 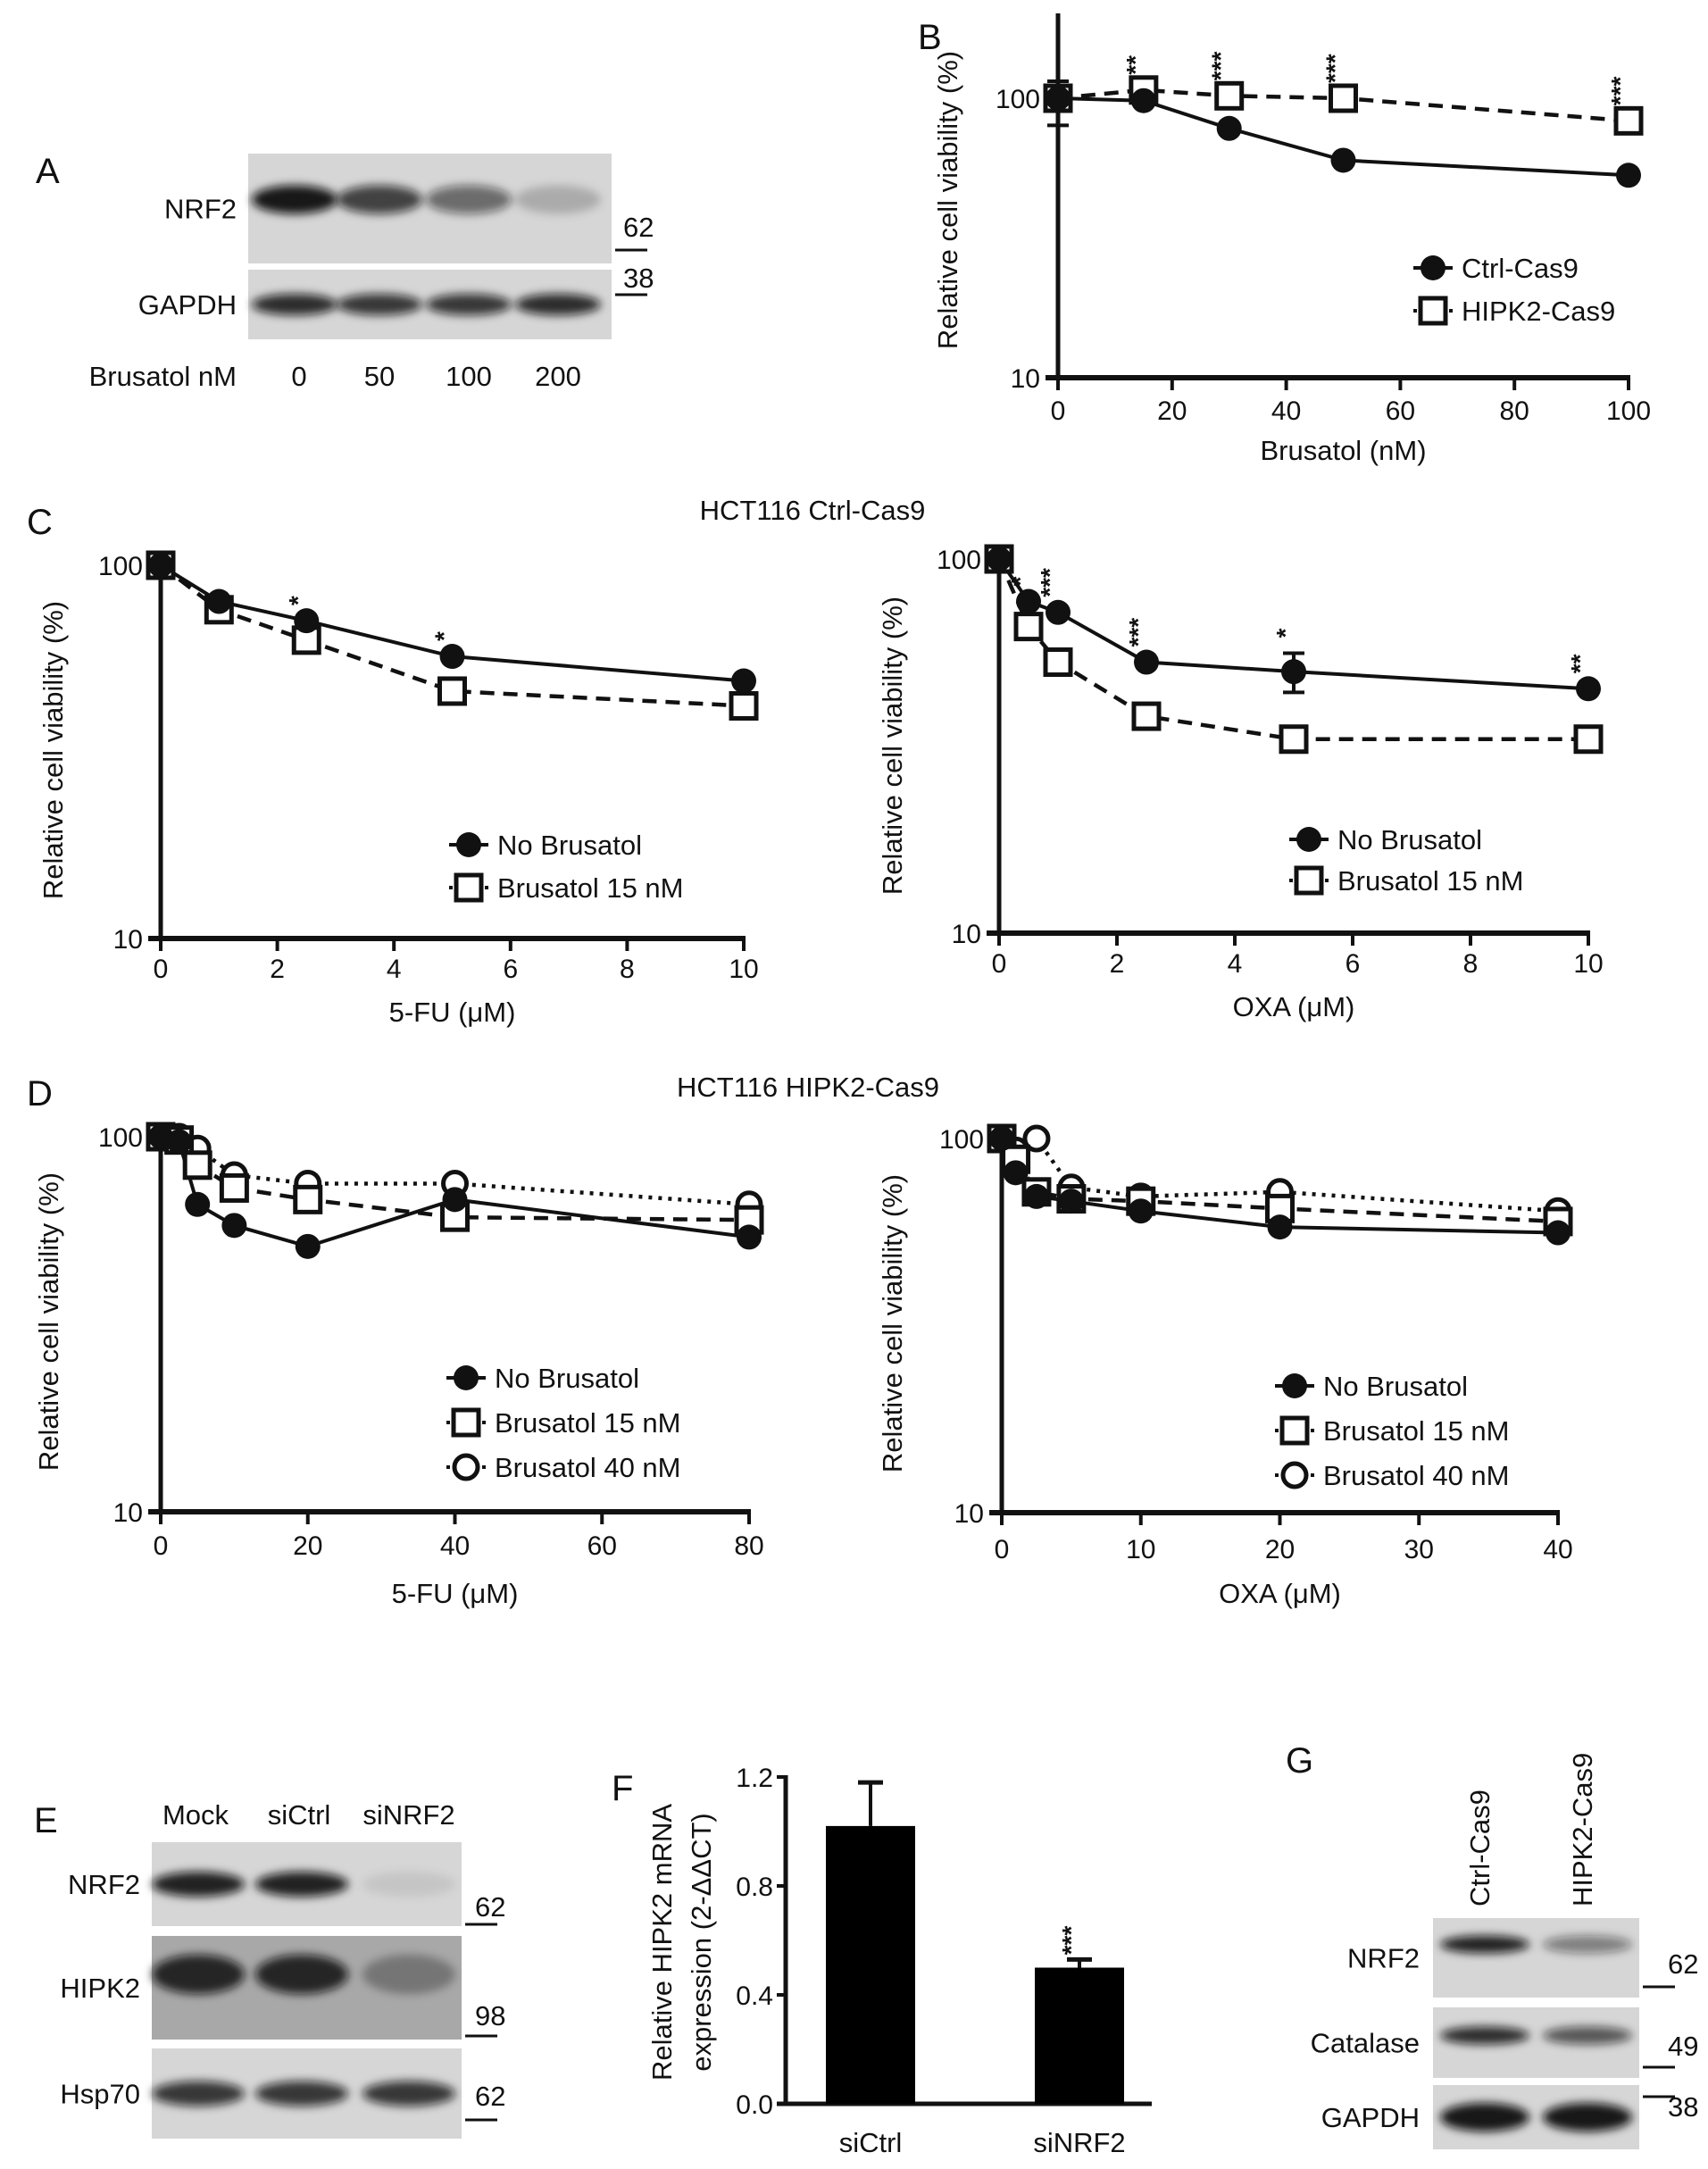 I want to click on legend-label: Brusatol 15 nM, so click(x=1430, y=881).